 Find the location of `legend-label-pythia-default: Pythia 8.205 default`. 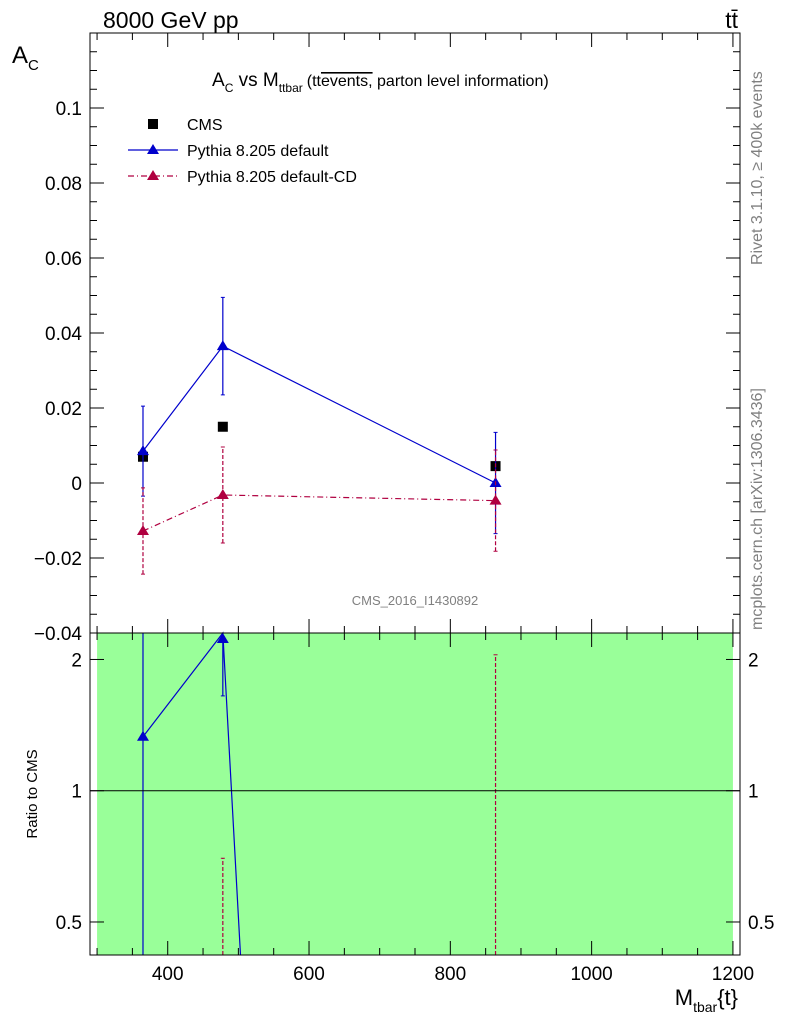

legend-label-pythia-default: Pythia 8.205 default is located at coordinates (258, 151).